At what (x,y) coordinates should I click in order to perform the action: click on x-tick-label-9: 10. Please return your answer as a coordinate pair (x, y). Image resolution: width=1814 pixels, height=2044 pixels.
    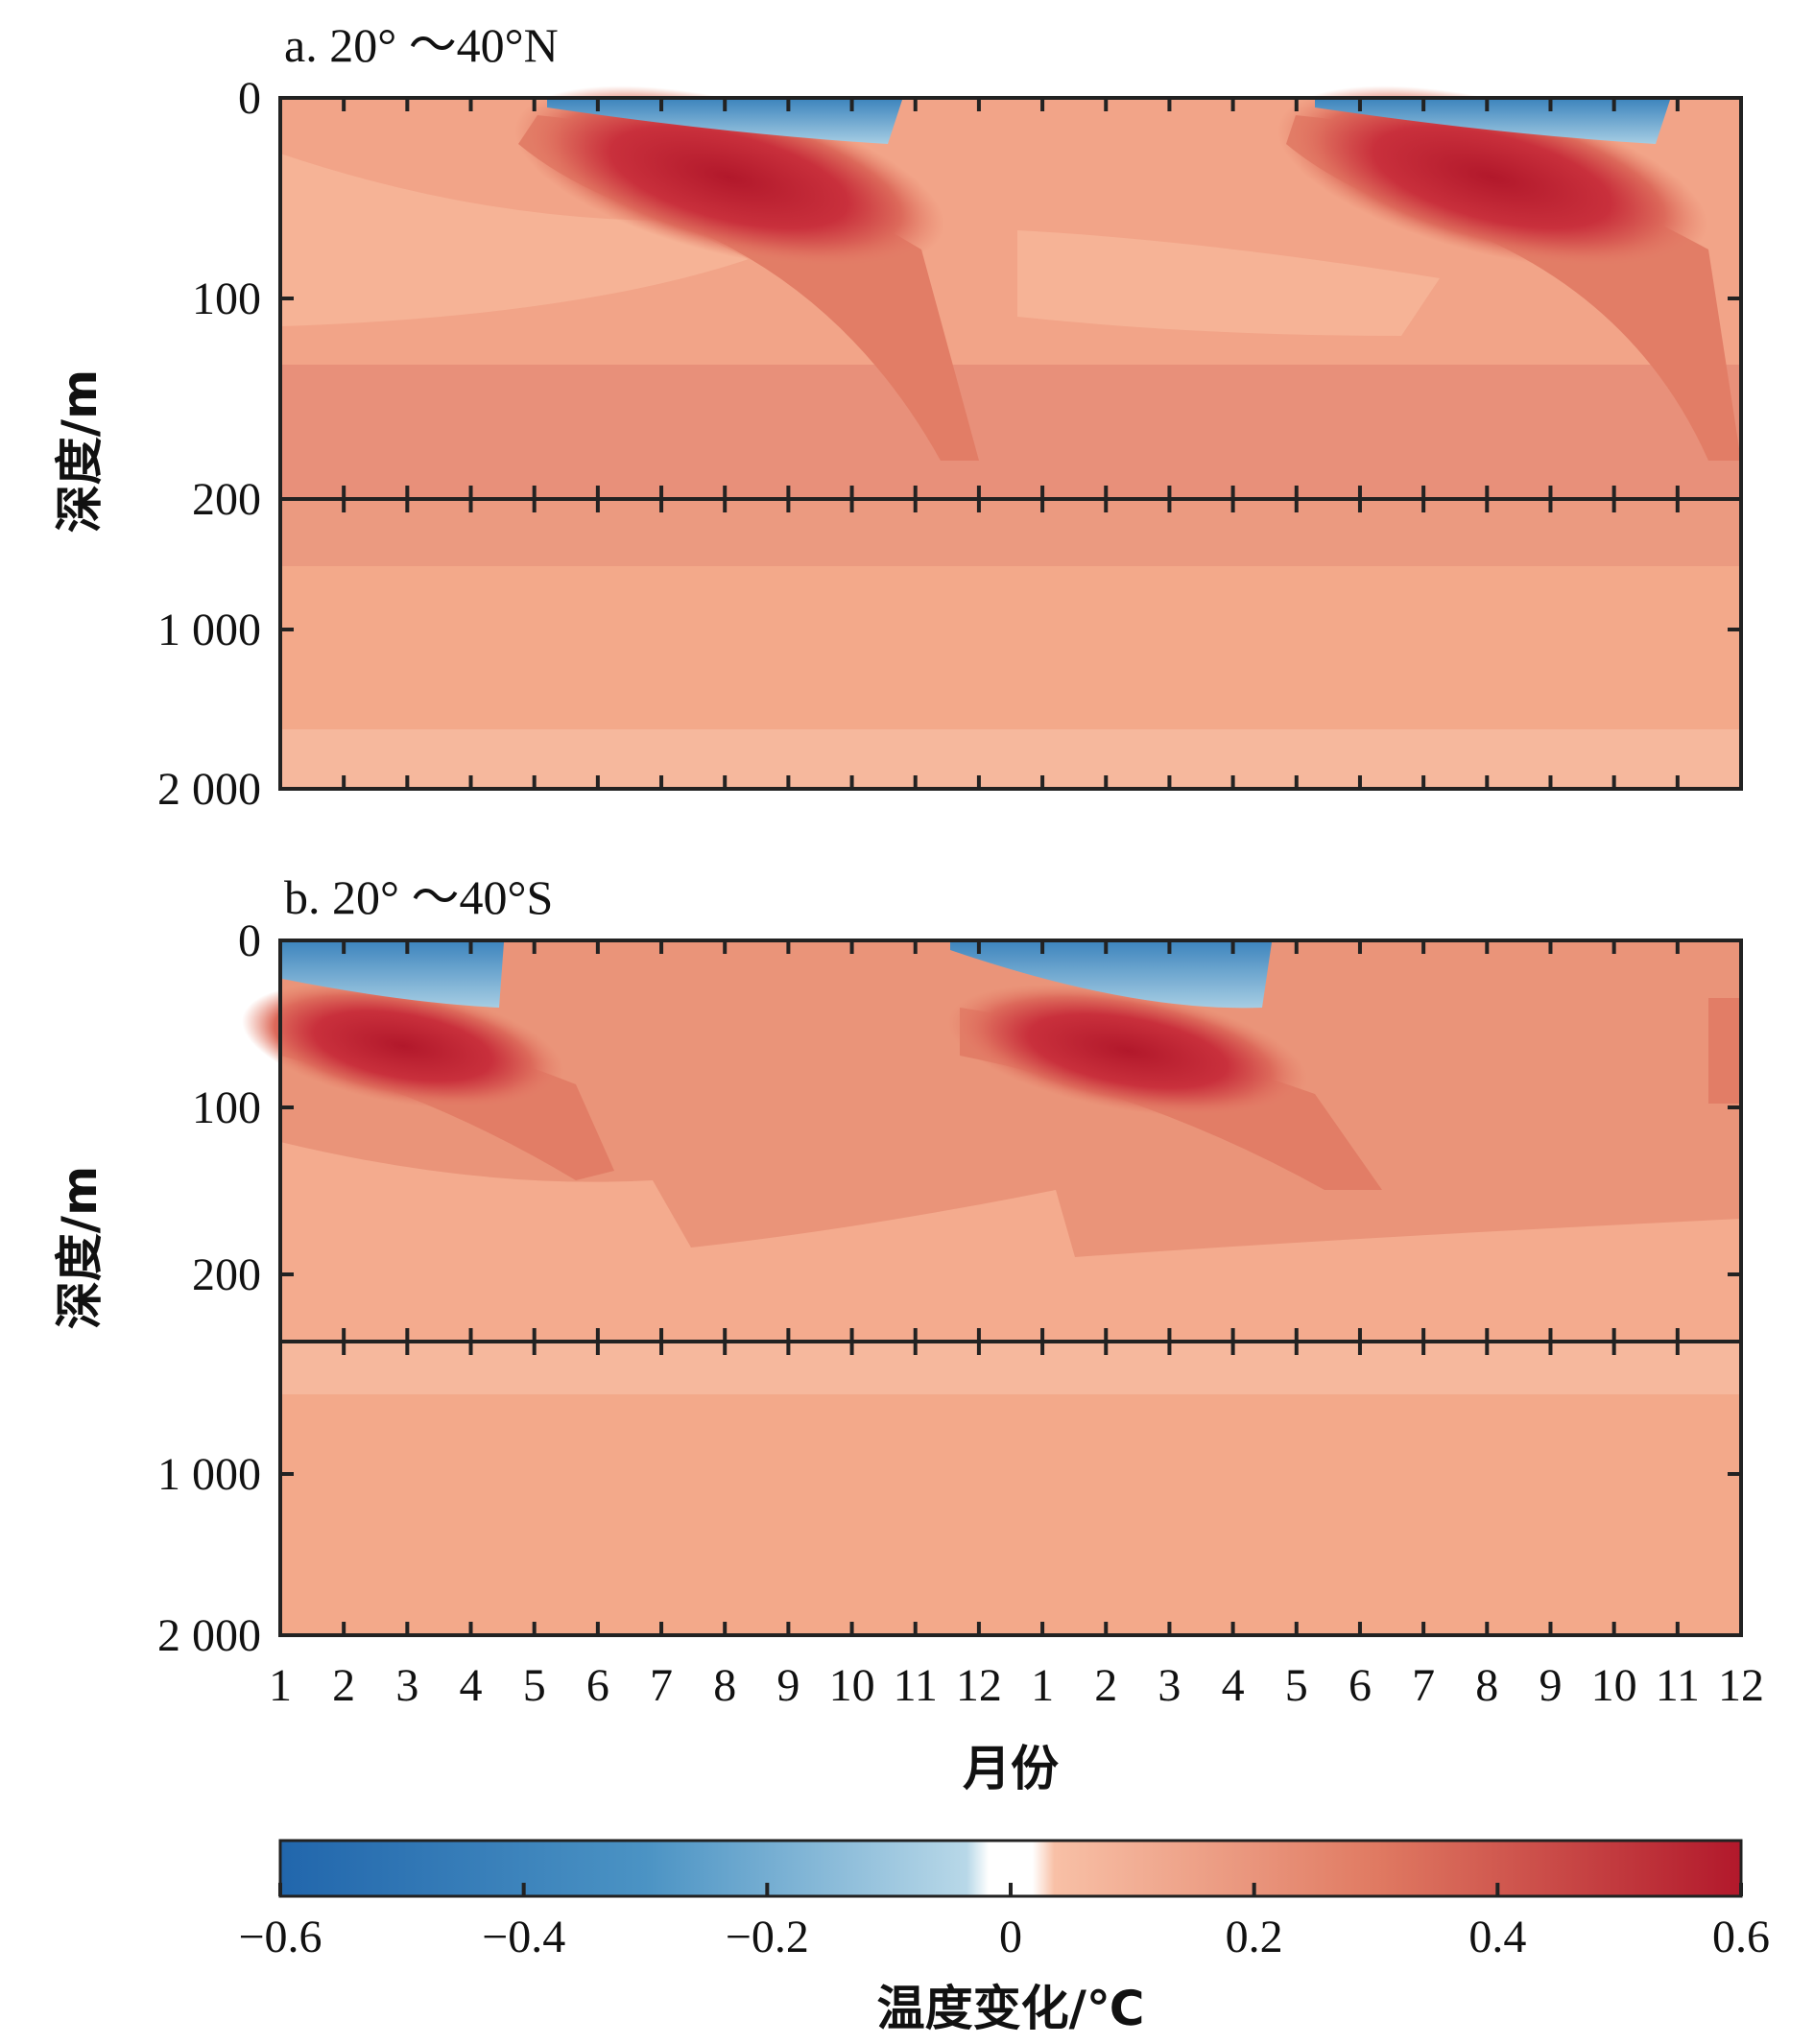
    Looking at the image, I should click on (852, 1685).